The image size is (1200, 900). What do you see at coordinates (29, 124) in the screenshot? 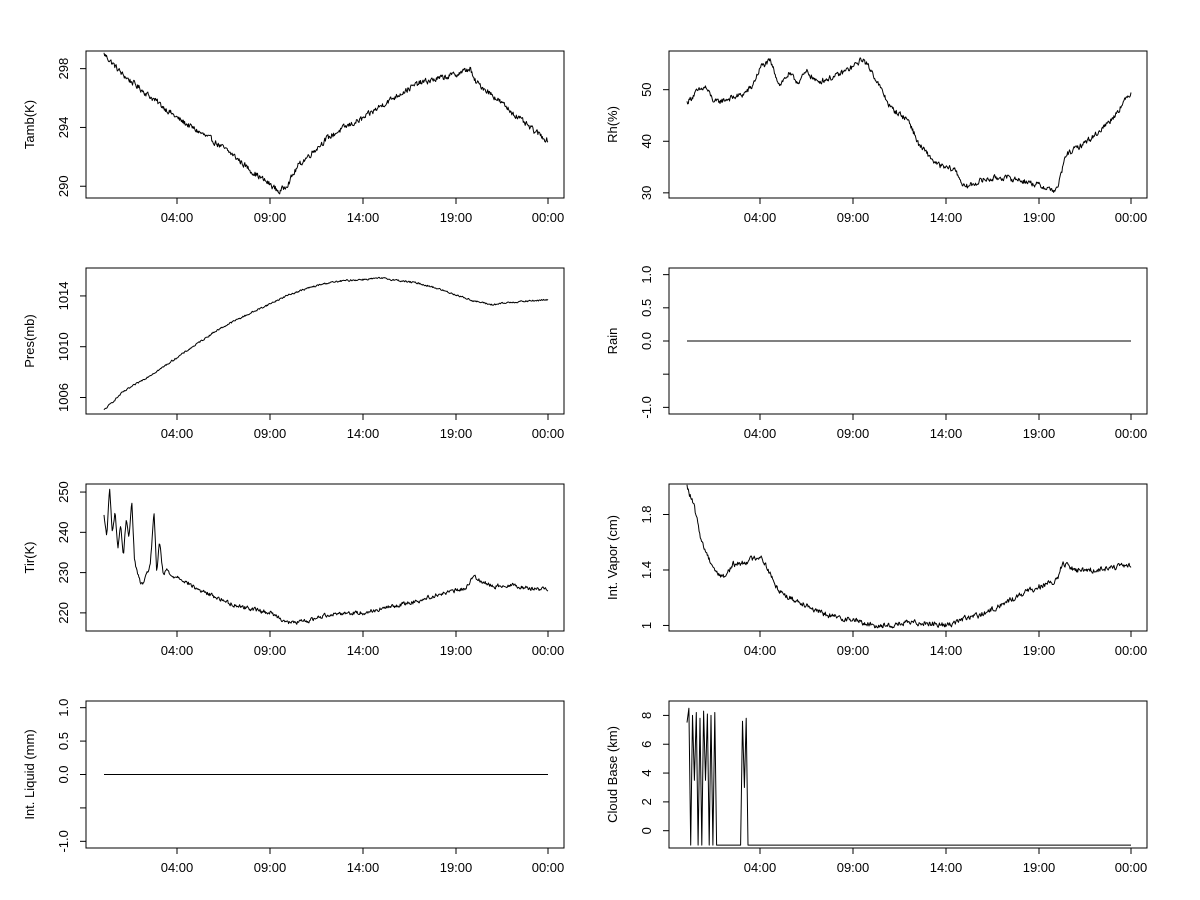
I see `y-axis-label: Tamb(K)` at bounding box center [29, 124].